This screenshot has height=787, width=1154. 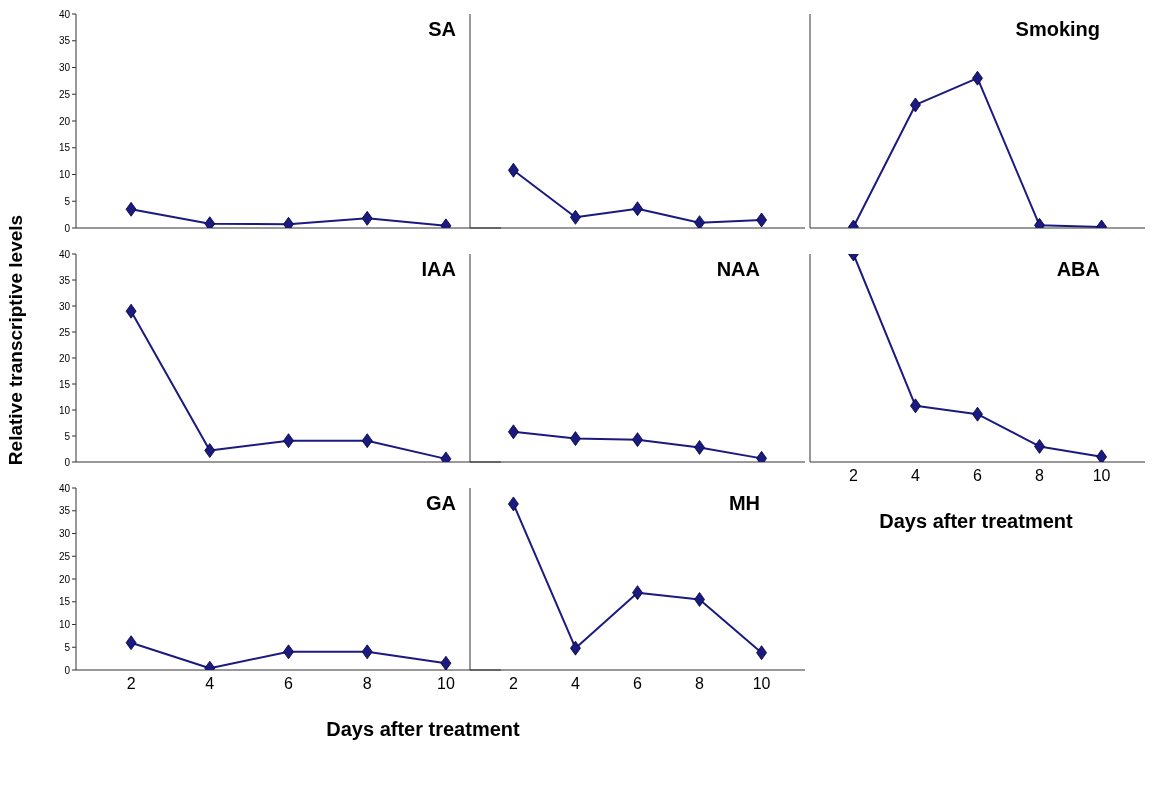 What do you see at coordinates (438, 269) in the screenshot?
I see `chart-title: IAA` at bounding box center [438, 269].